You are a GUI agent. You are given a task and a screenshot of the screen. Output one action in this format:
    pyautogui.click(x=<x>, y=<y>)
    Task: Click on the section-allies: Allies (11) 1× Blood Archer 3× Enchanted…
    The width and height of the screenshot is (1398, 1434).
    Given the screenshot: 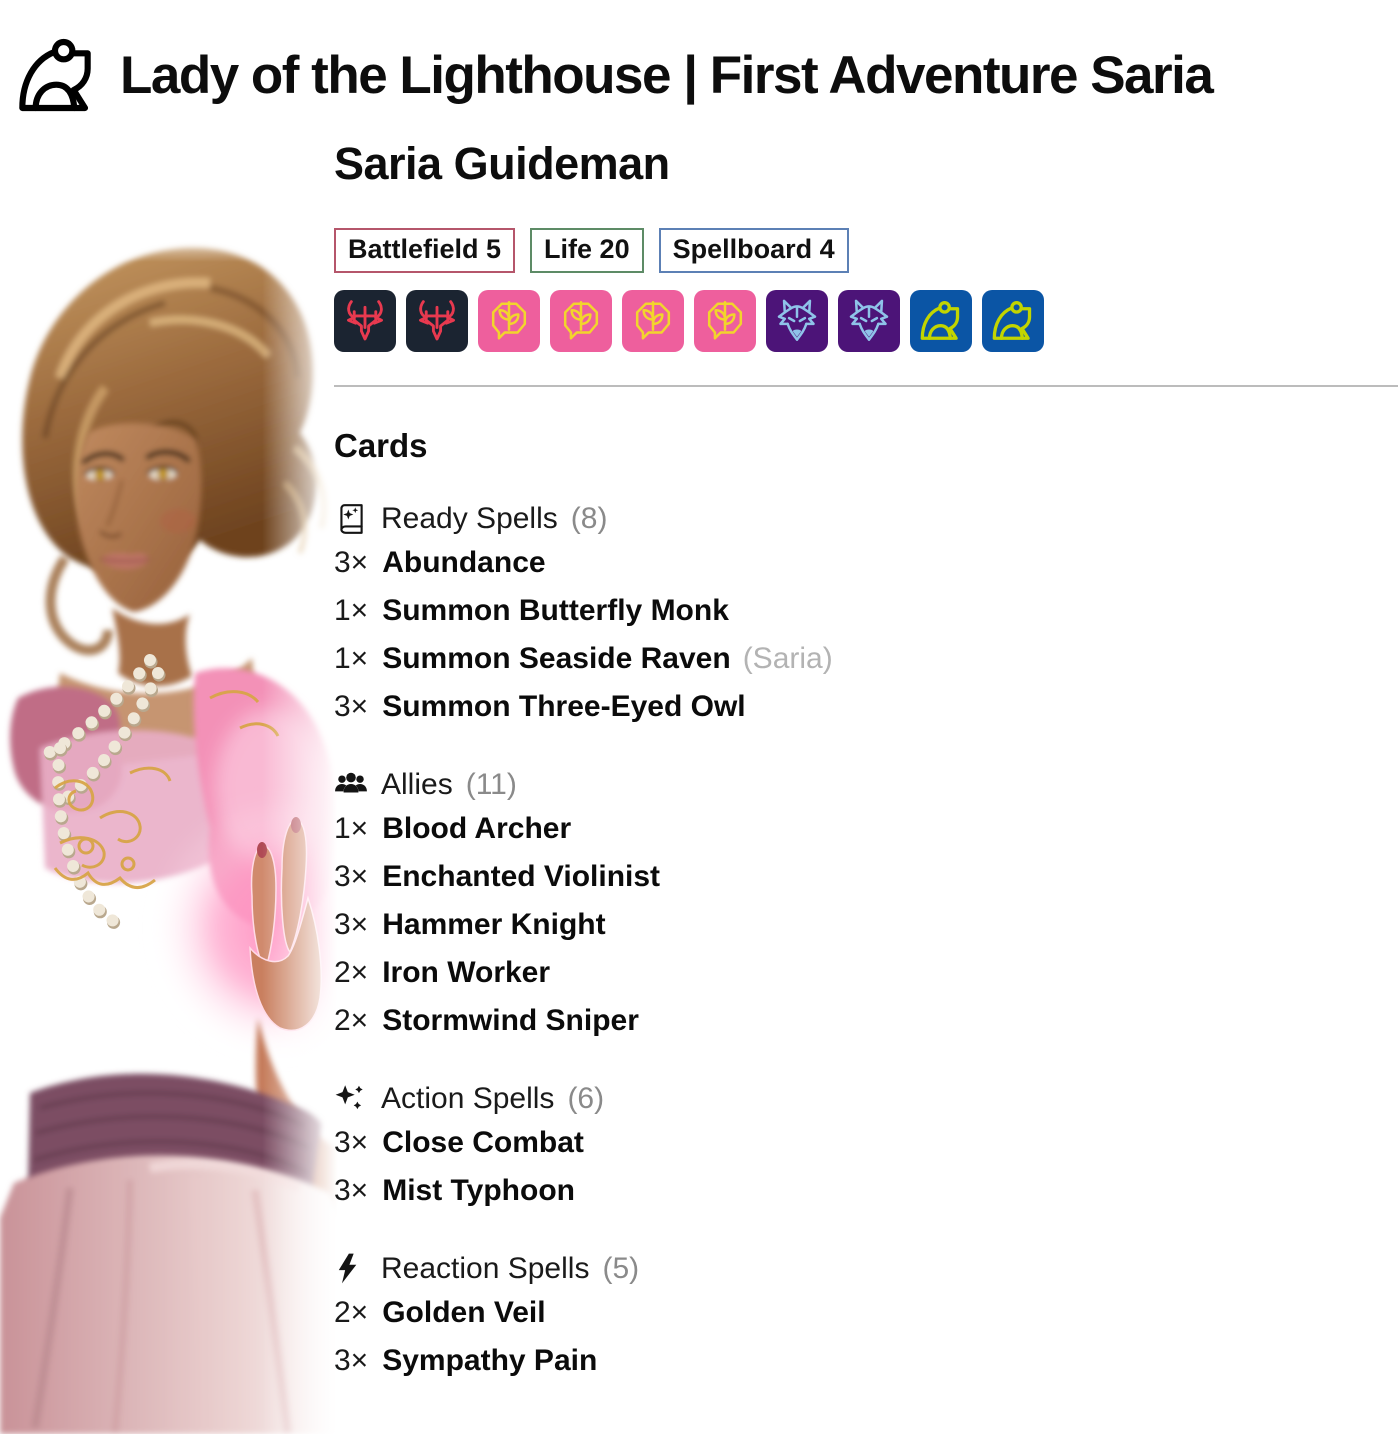 What is the action you would take?
    pyautogui.click(x=866, y=905)
    